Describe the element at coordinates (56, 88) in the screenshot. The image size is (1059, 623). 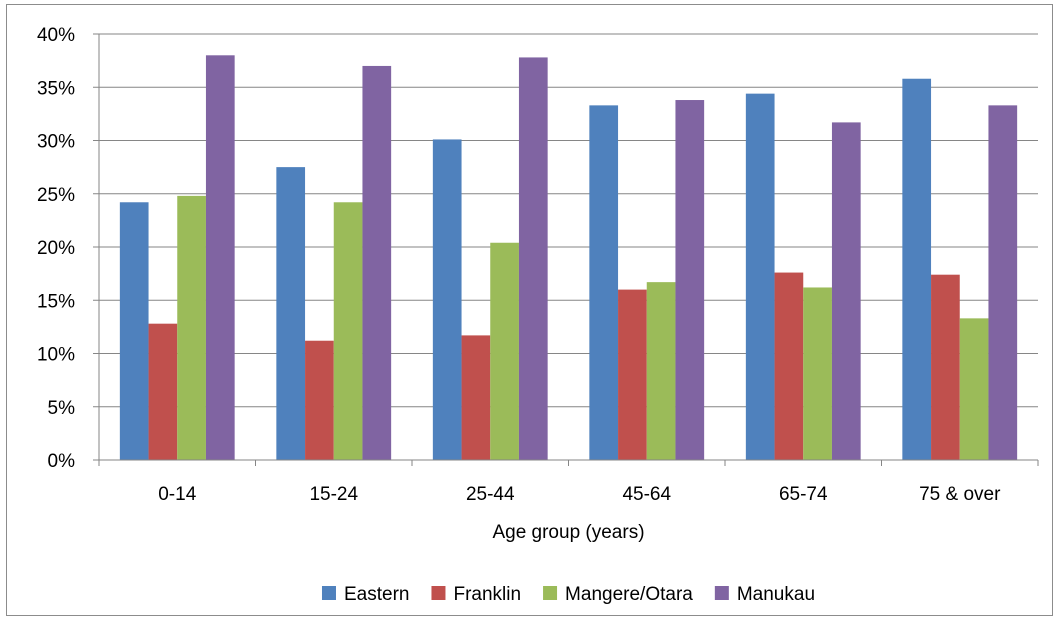
I see `y-tick-label: 35%` at that location.